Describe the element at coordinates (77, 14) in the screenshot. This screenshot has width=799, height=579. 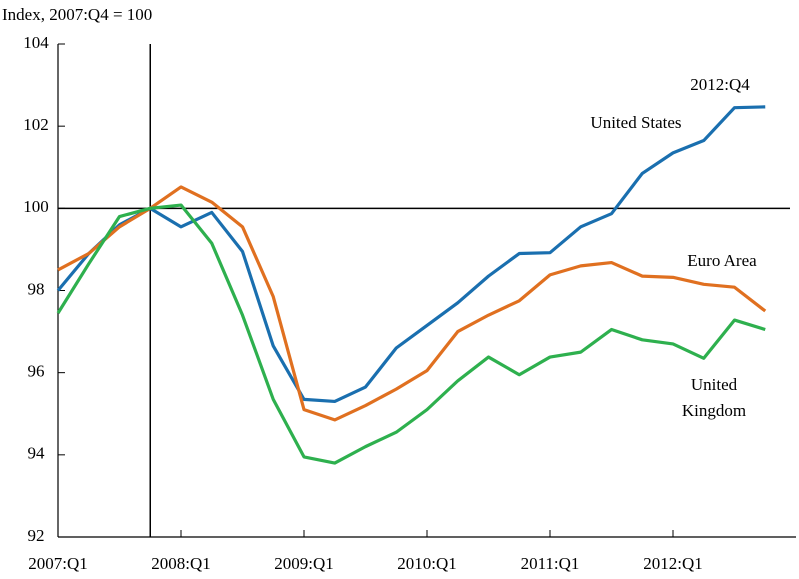
I see `chart-subtitle: Index, 2007:Q4 = 100` at that location.